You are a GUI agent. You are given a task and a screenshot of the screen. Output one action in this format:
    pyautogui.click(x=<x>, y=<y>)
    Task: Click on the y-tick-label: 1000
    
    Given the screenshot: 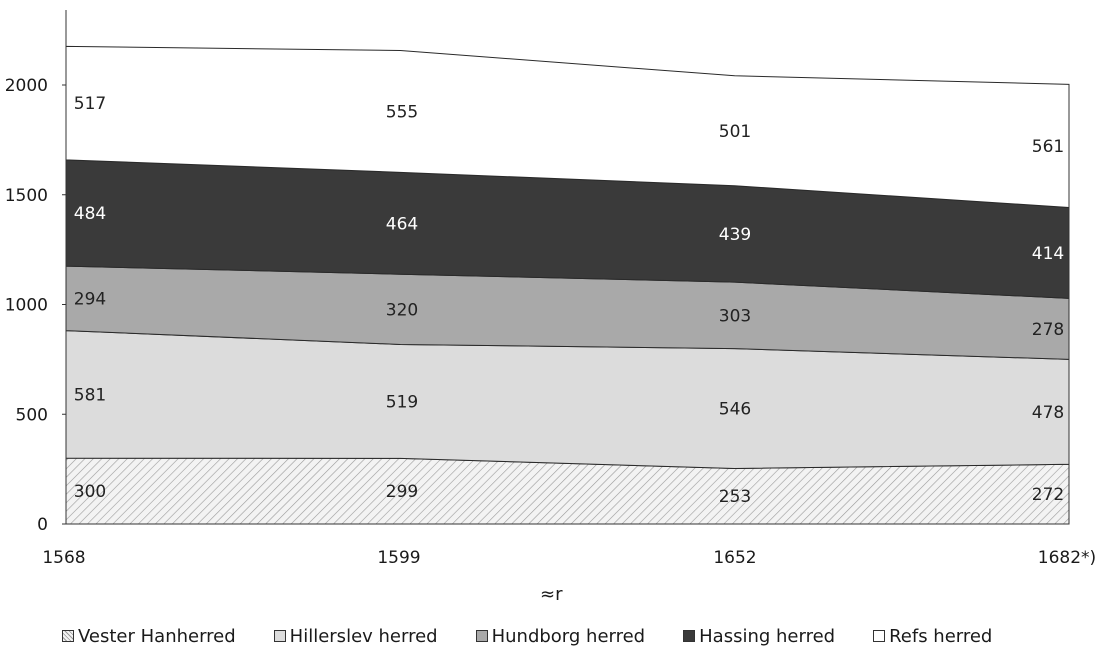 What is the action you would take?
    pyautogui.click(x=26, y=306)
    